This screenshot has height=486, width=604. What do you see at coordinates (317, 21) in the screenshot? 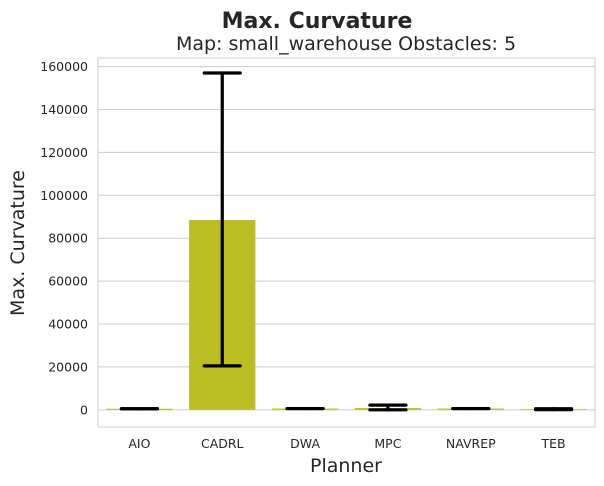
I see `chart-title: Max. Curvature` at bounding box center [317, 21].